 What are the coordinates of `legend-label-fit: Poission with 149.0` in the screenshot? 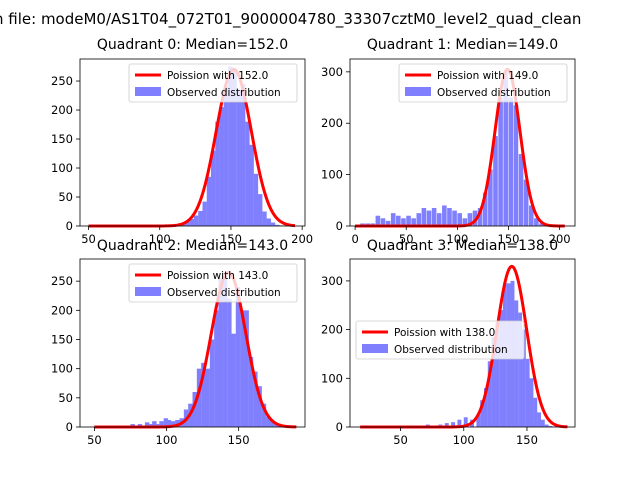 It's located at (487, 76).